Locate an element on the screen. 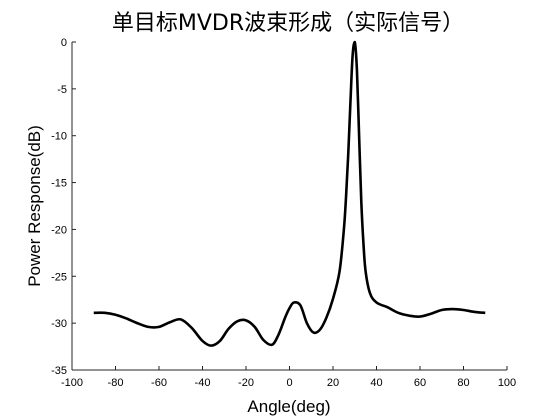 This screenshot has height=420, width=560. y-tick-label: -35 is located at coordinates (59, 371).